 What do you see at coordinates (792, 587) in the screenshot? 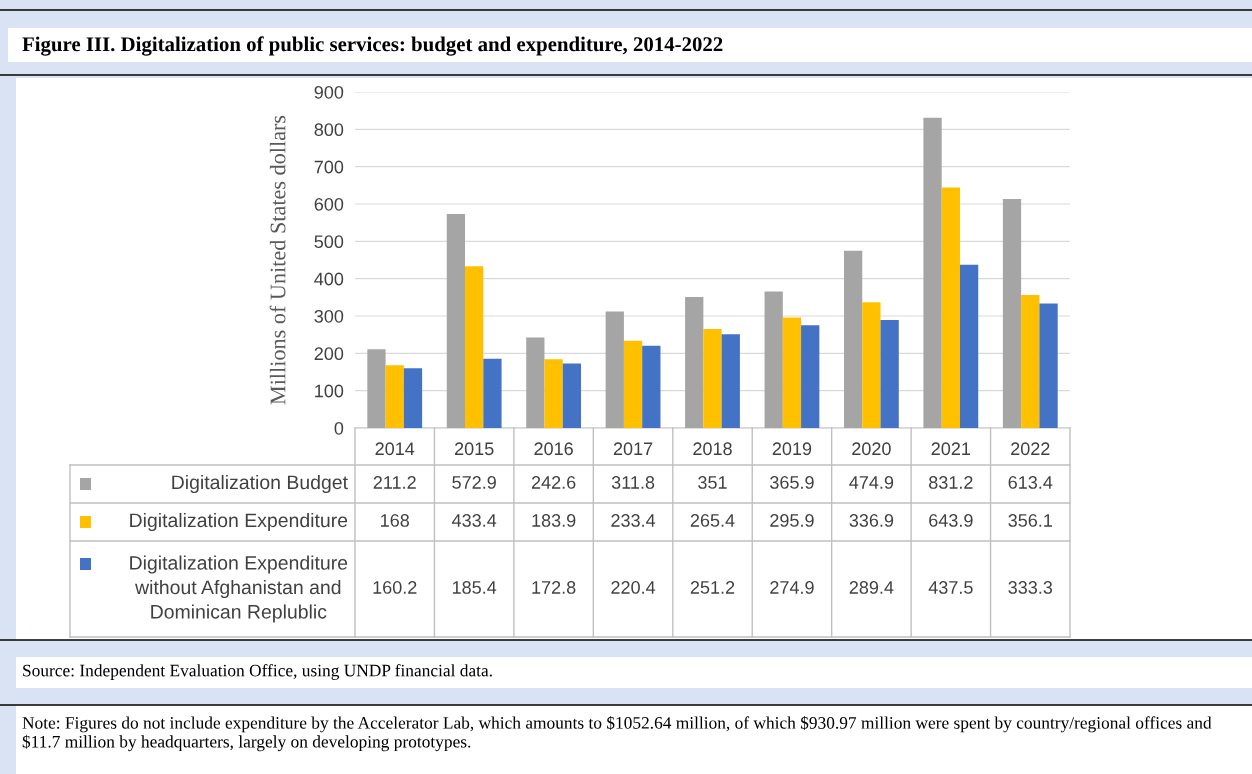
I see `data-label: 274.9` at bounding box center [792, 587].